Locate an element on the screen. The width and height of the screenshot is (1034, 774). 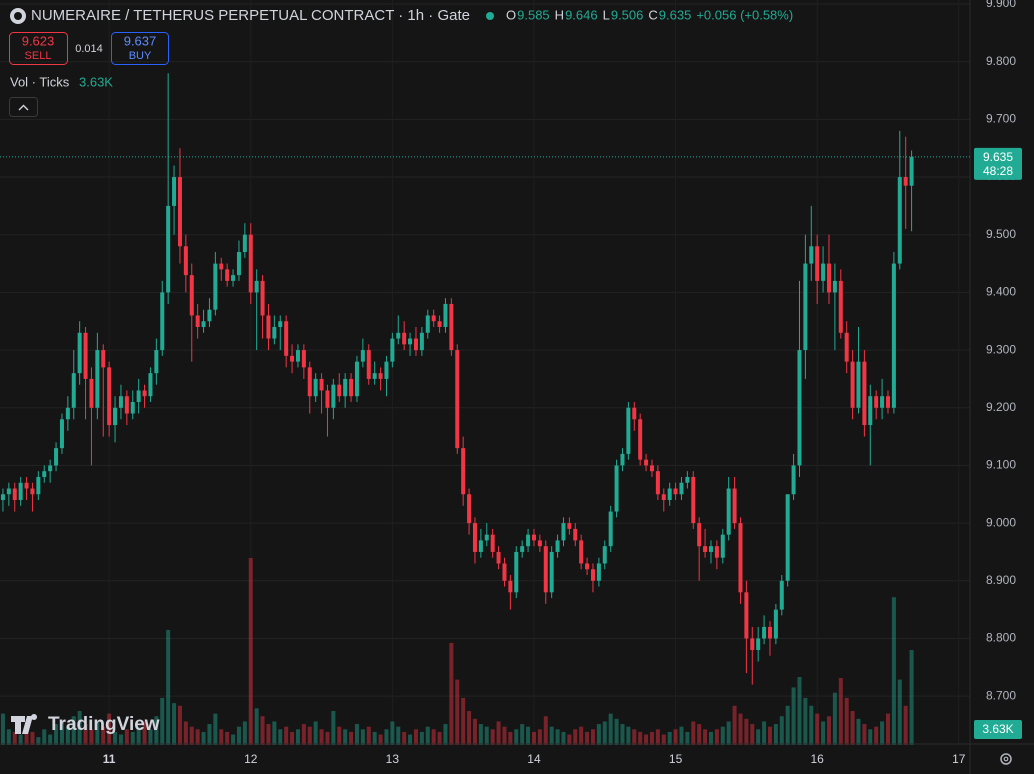
collapse-icon is located at coordinates (23, 107).